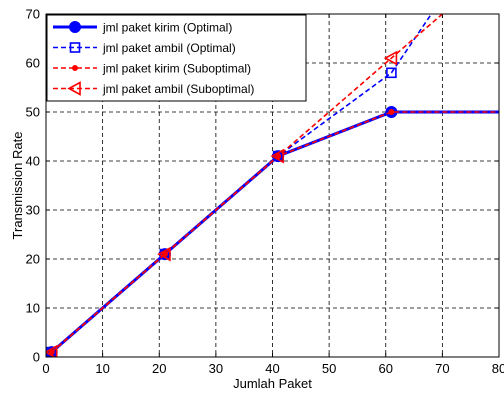  Describe the element at coordinates (33, 112) in the screenshot. I see `y-tick-label: 50` at that location.